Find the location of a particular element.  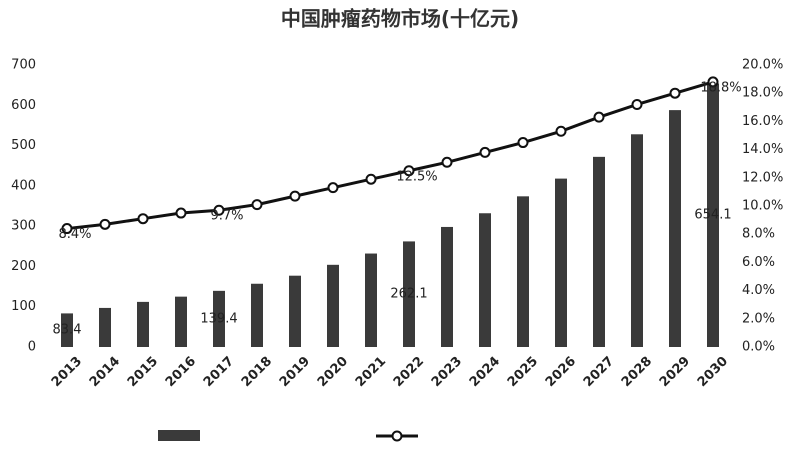

x-tick-label: 2022 is located at coordinates (409, 372).